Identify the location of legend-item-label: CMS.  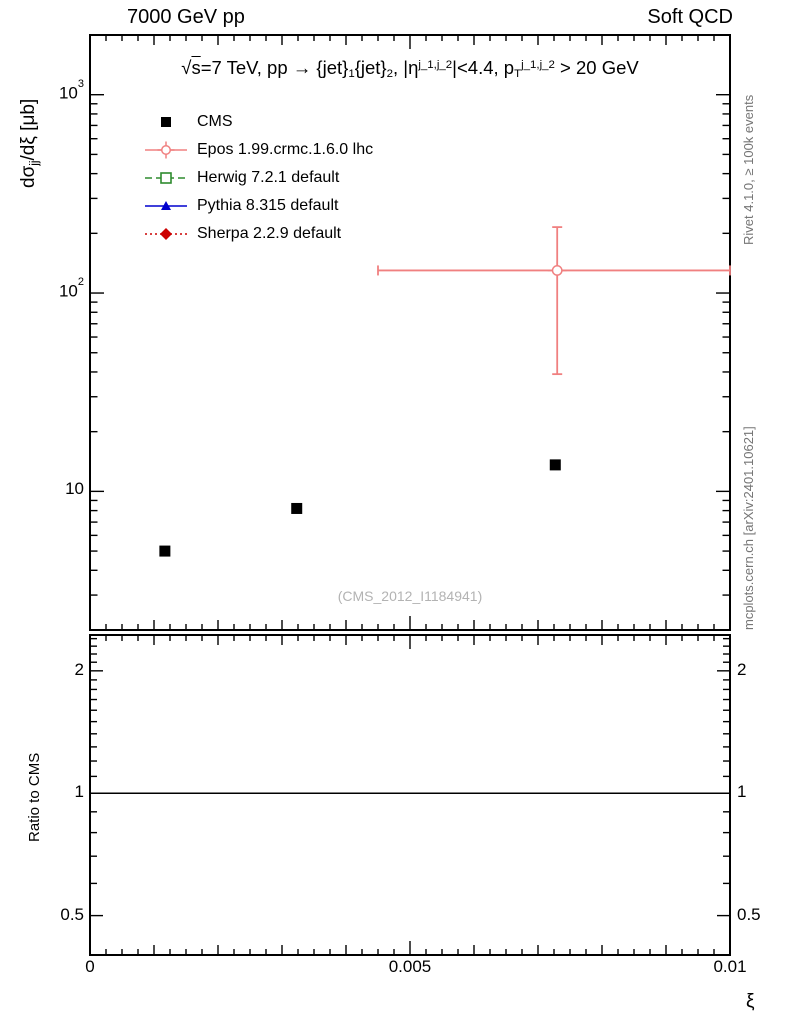
(215, 121).